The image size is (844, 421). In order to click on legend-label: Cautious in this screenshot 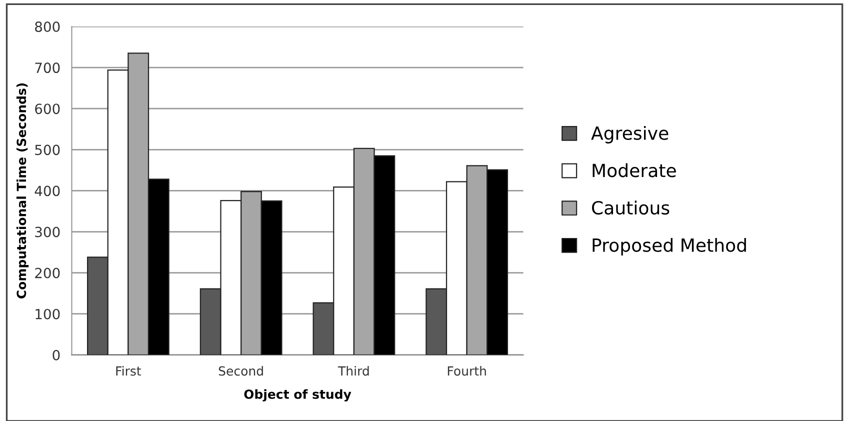, I will do `click(631, 207)`.